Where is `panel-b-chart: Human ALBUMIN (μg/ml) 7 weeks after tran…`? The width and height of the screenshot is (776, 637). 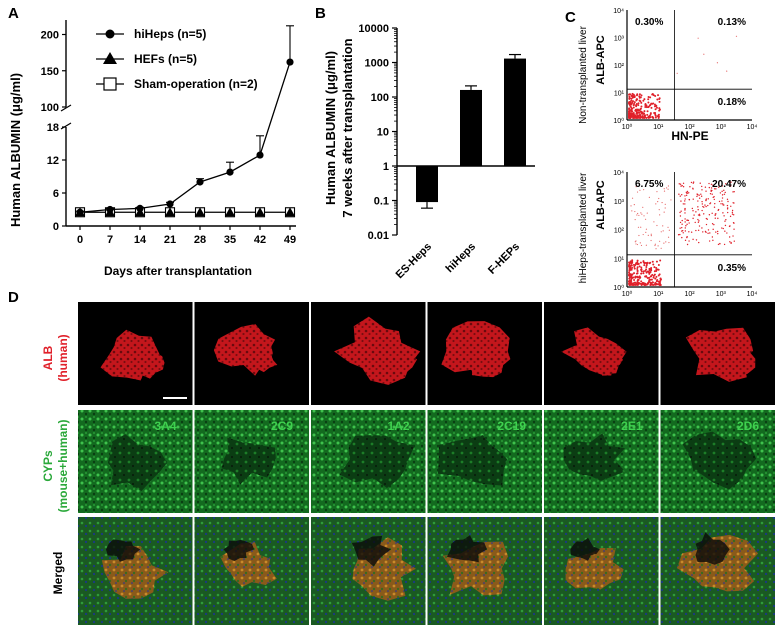 panel-b-chart: Human ALBUMIN (μg/ml) 7 weeks after tran… is located at coordinates (429, 152).